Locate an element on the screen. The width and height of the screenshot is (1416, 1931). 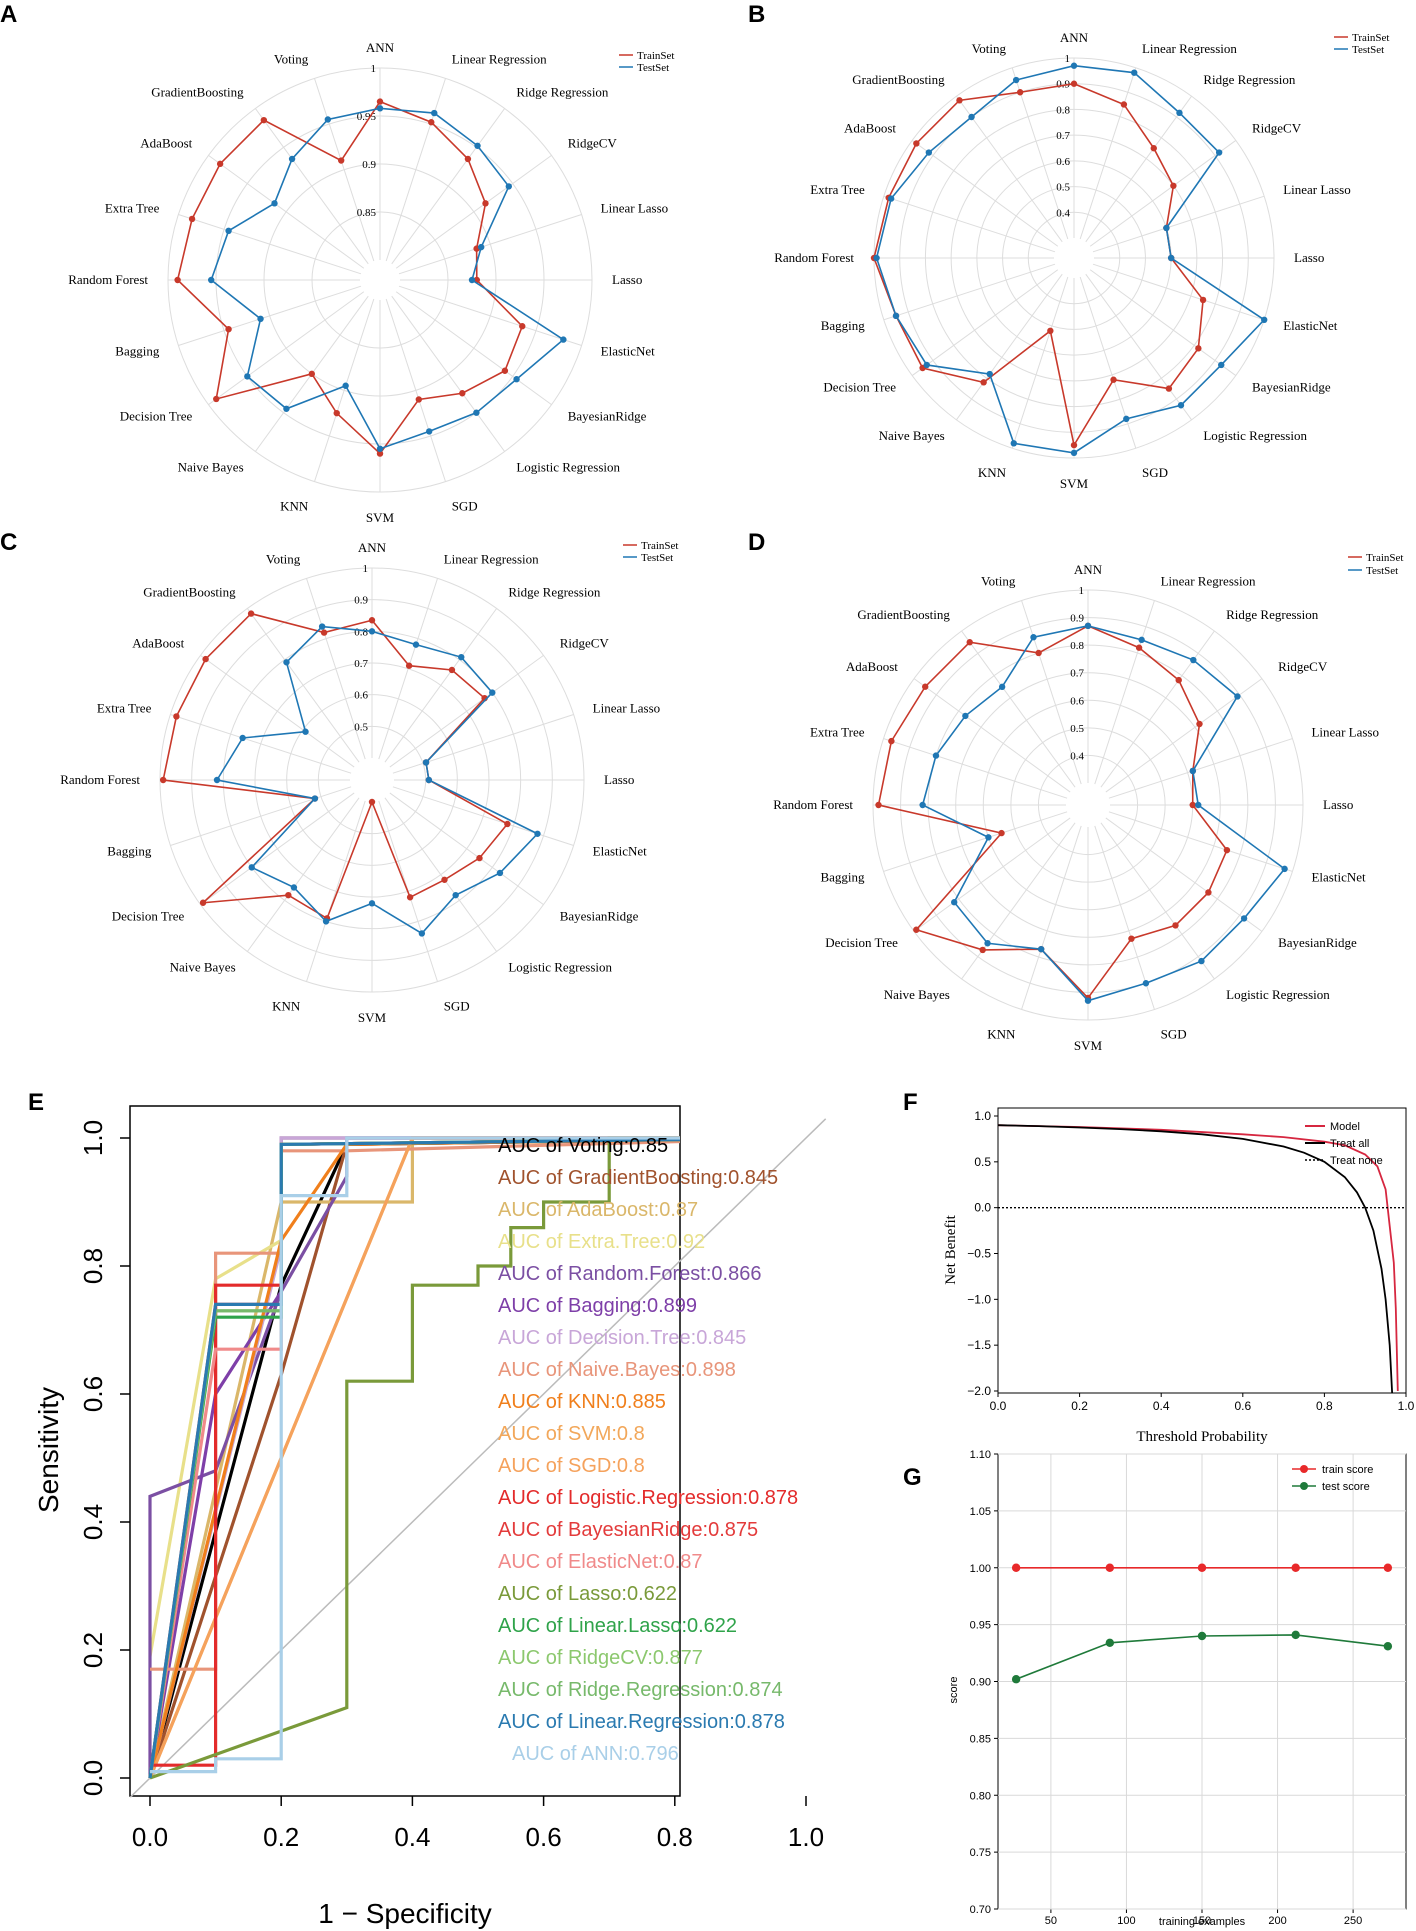
roc-curve-lasso is located at coordinates (414, 1458).